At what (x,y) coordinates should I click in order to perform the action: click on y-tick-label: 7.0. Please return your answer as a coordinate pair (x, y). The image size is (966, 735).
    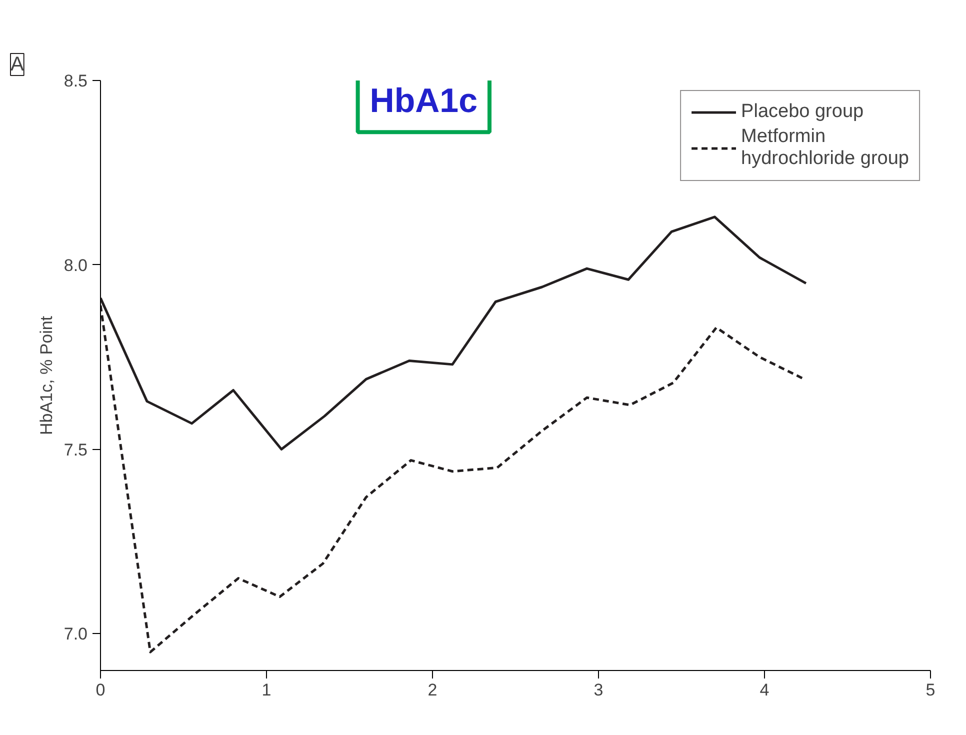
    Looking at the image, I should click on (76, 634).